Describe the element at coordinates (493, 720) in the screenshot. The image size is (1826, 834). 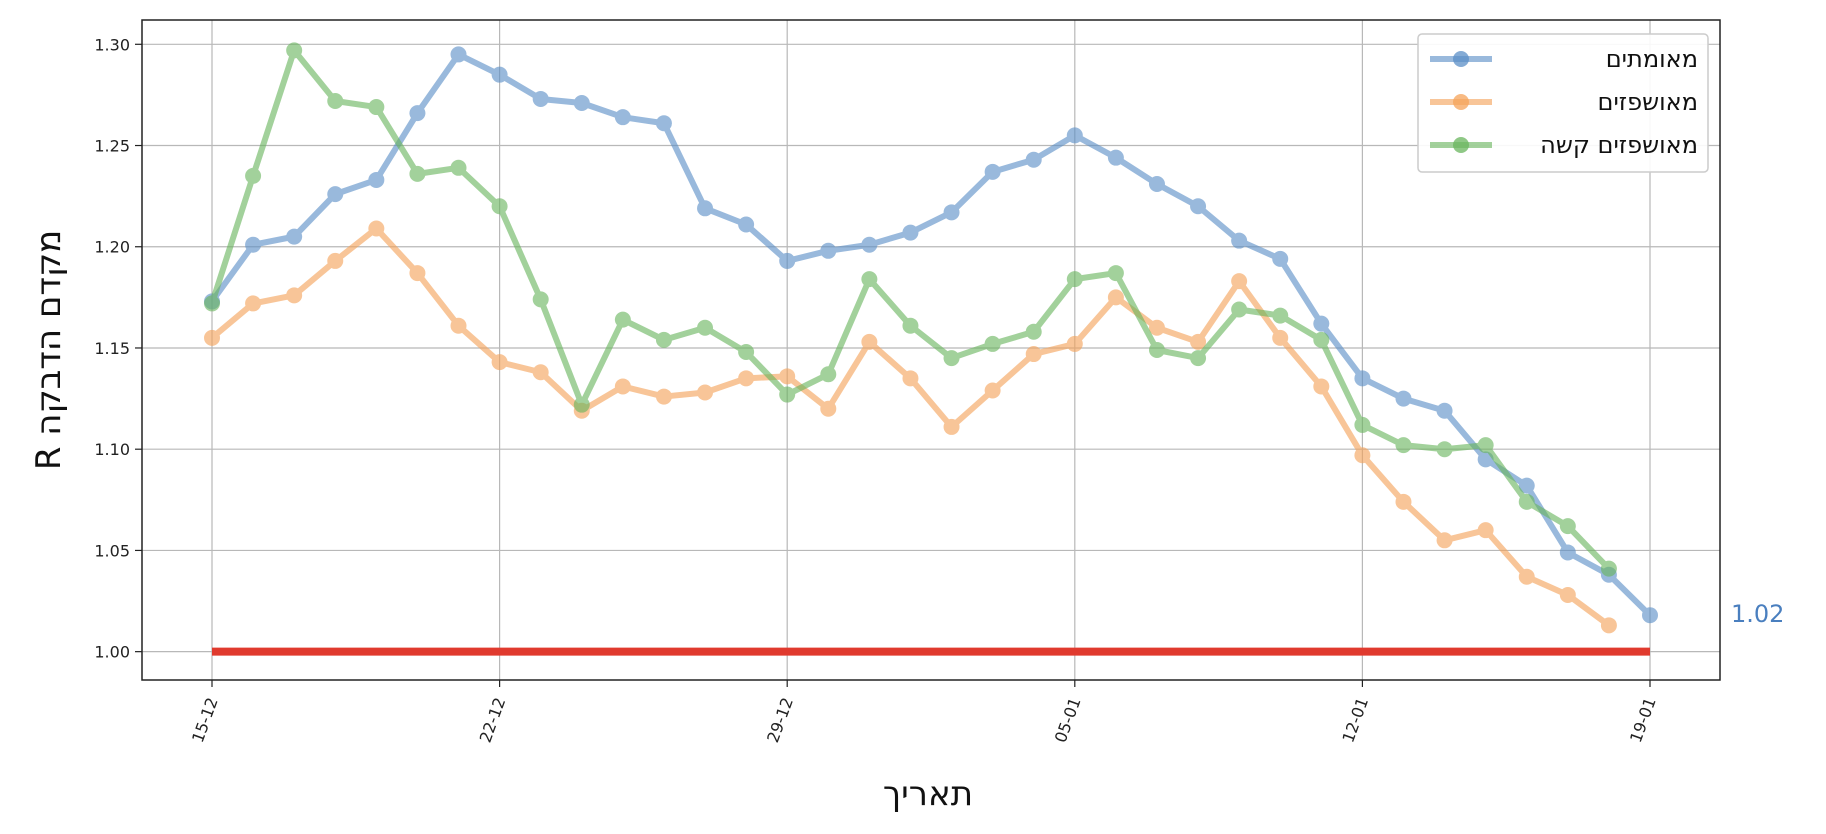
I see `x-tick-label: 22-12` at that location.